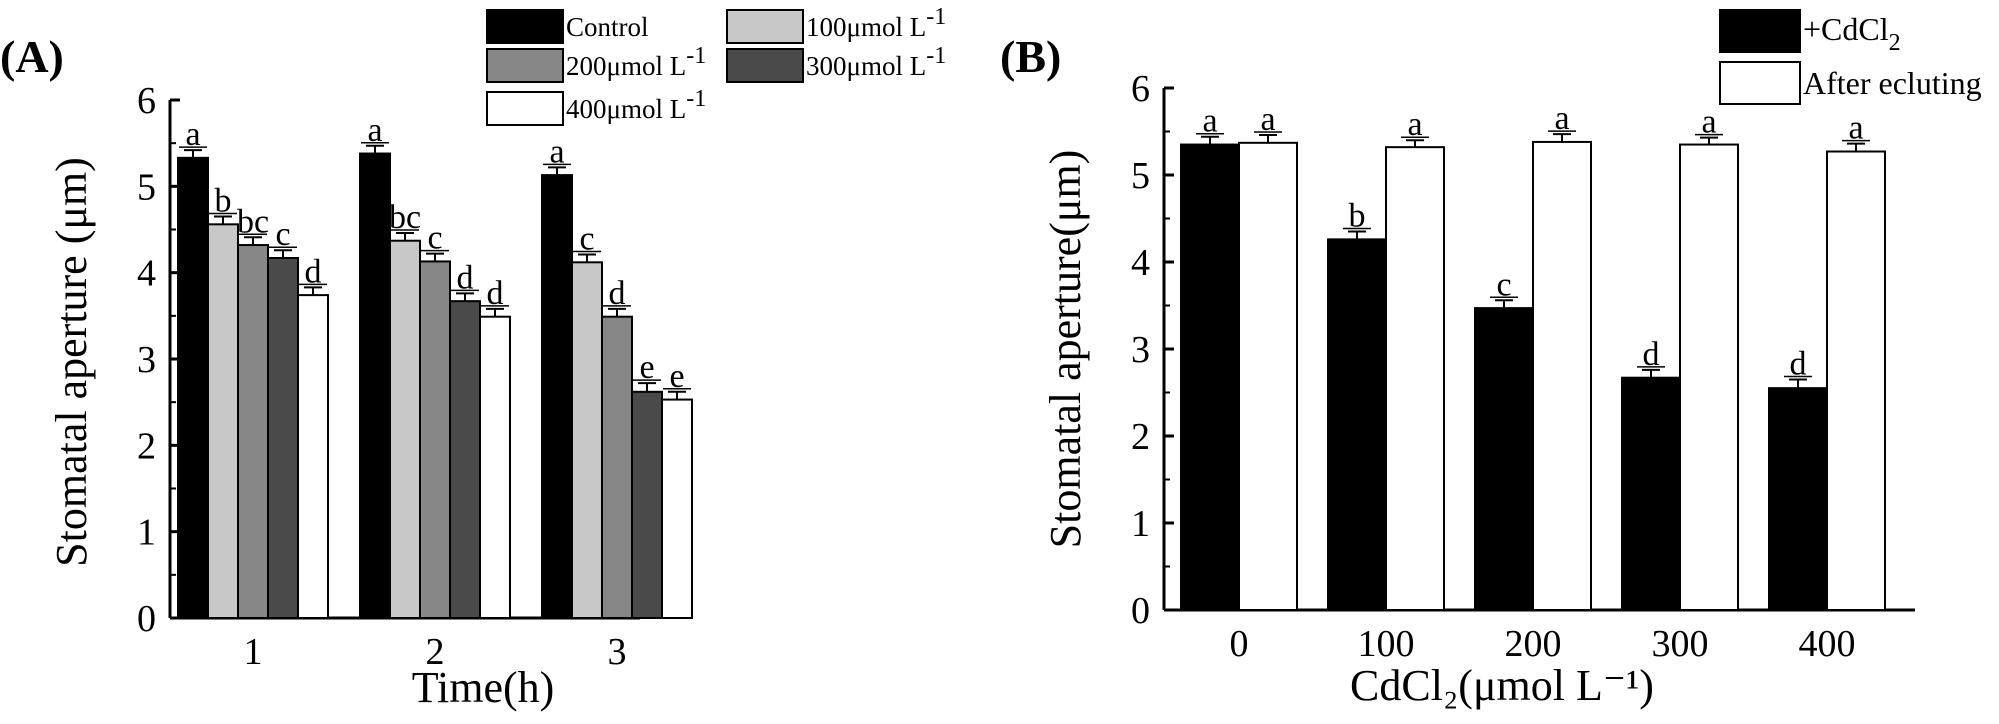  I want to click on legend-label: 400μmol L-1, so click(636, 105).